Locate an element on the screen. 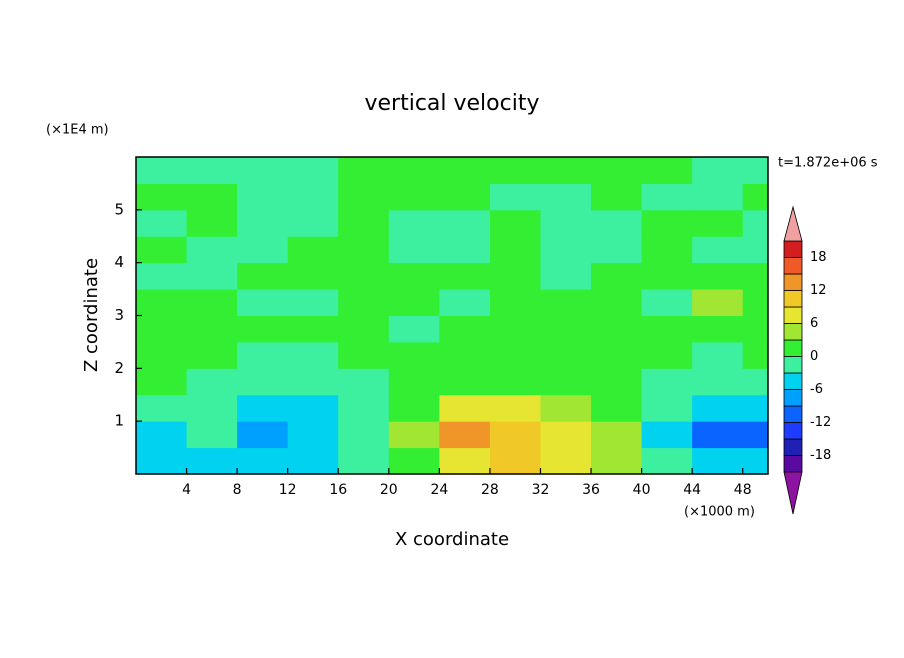 This screenshot has width=904, height=658. y-unit: (×1E4 m) is located at coordinates (77, 130).